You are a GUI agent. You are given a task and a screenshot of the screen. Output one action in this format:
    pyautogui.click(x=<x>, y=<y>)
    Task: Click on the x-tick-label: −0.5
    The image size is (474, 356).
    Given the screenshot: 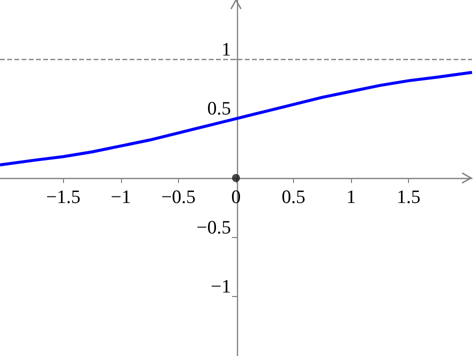 What is the action you would take?
    pyautogui.click(x=178, y=197)
    